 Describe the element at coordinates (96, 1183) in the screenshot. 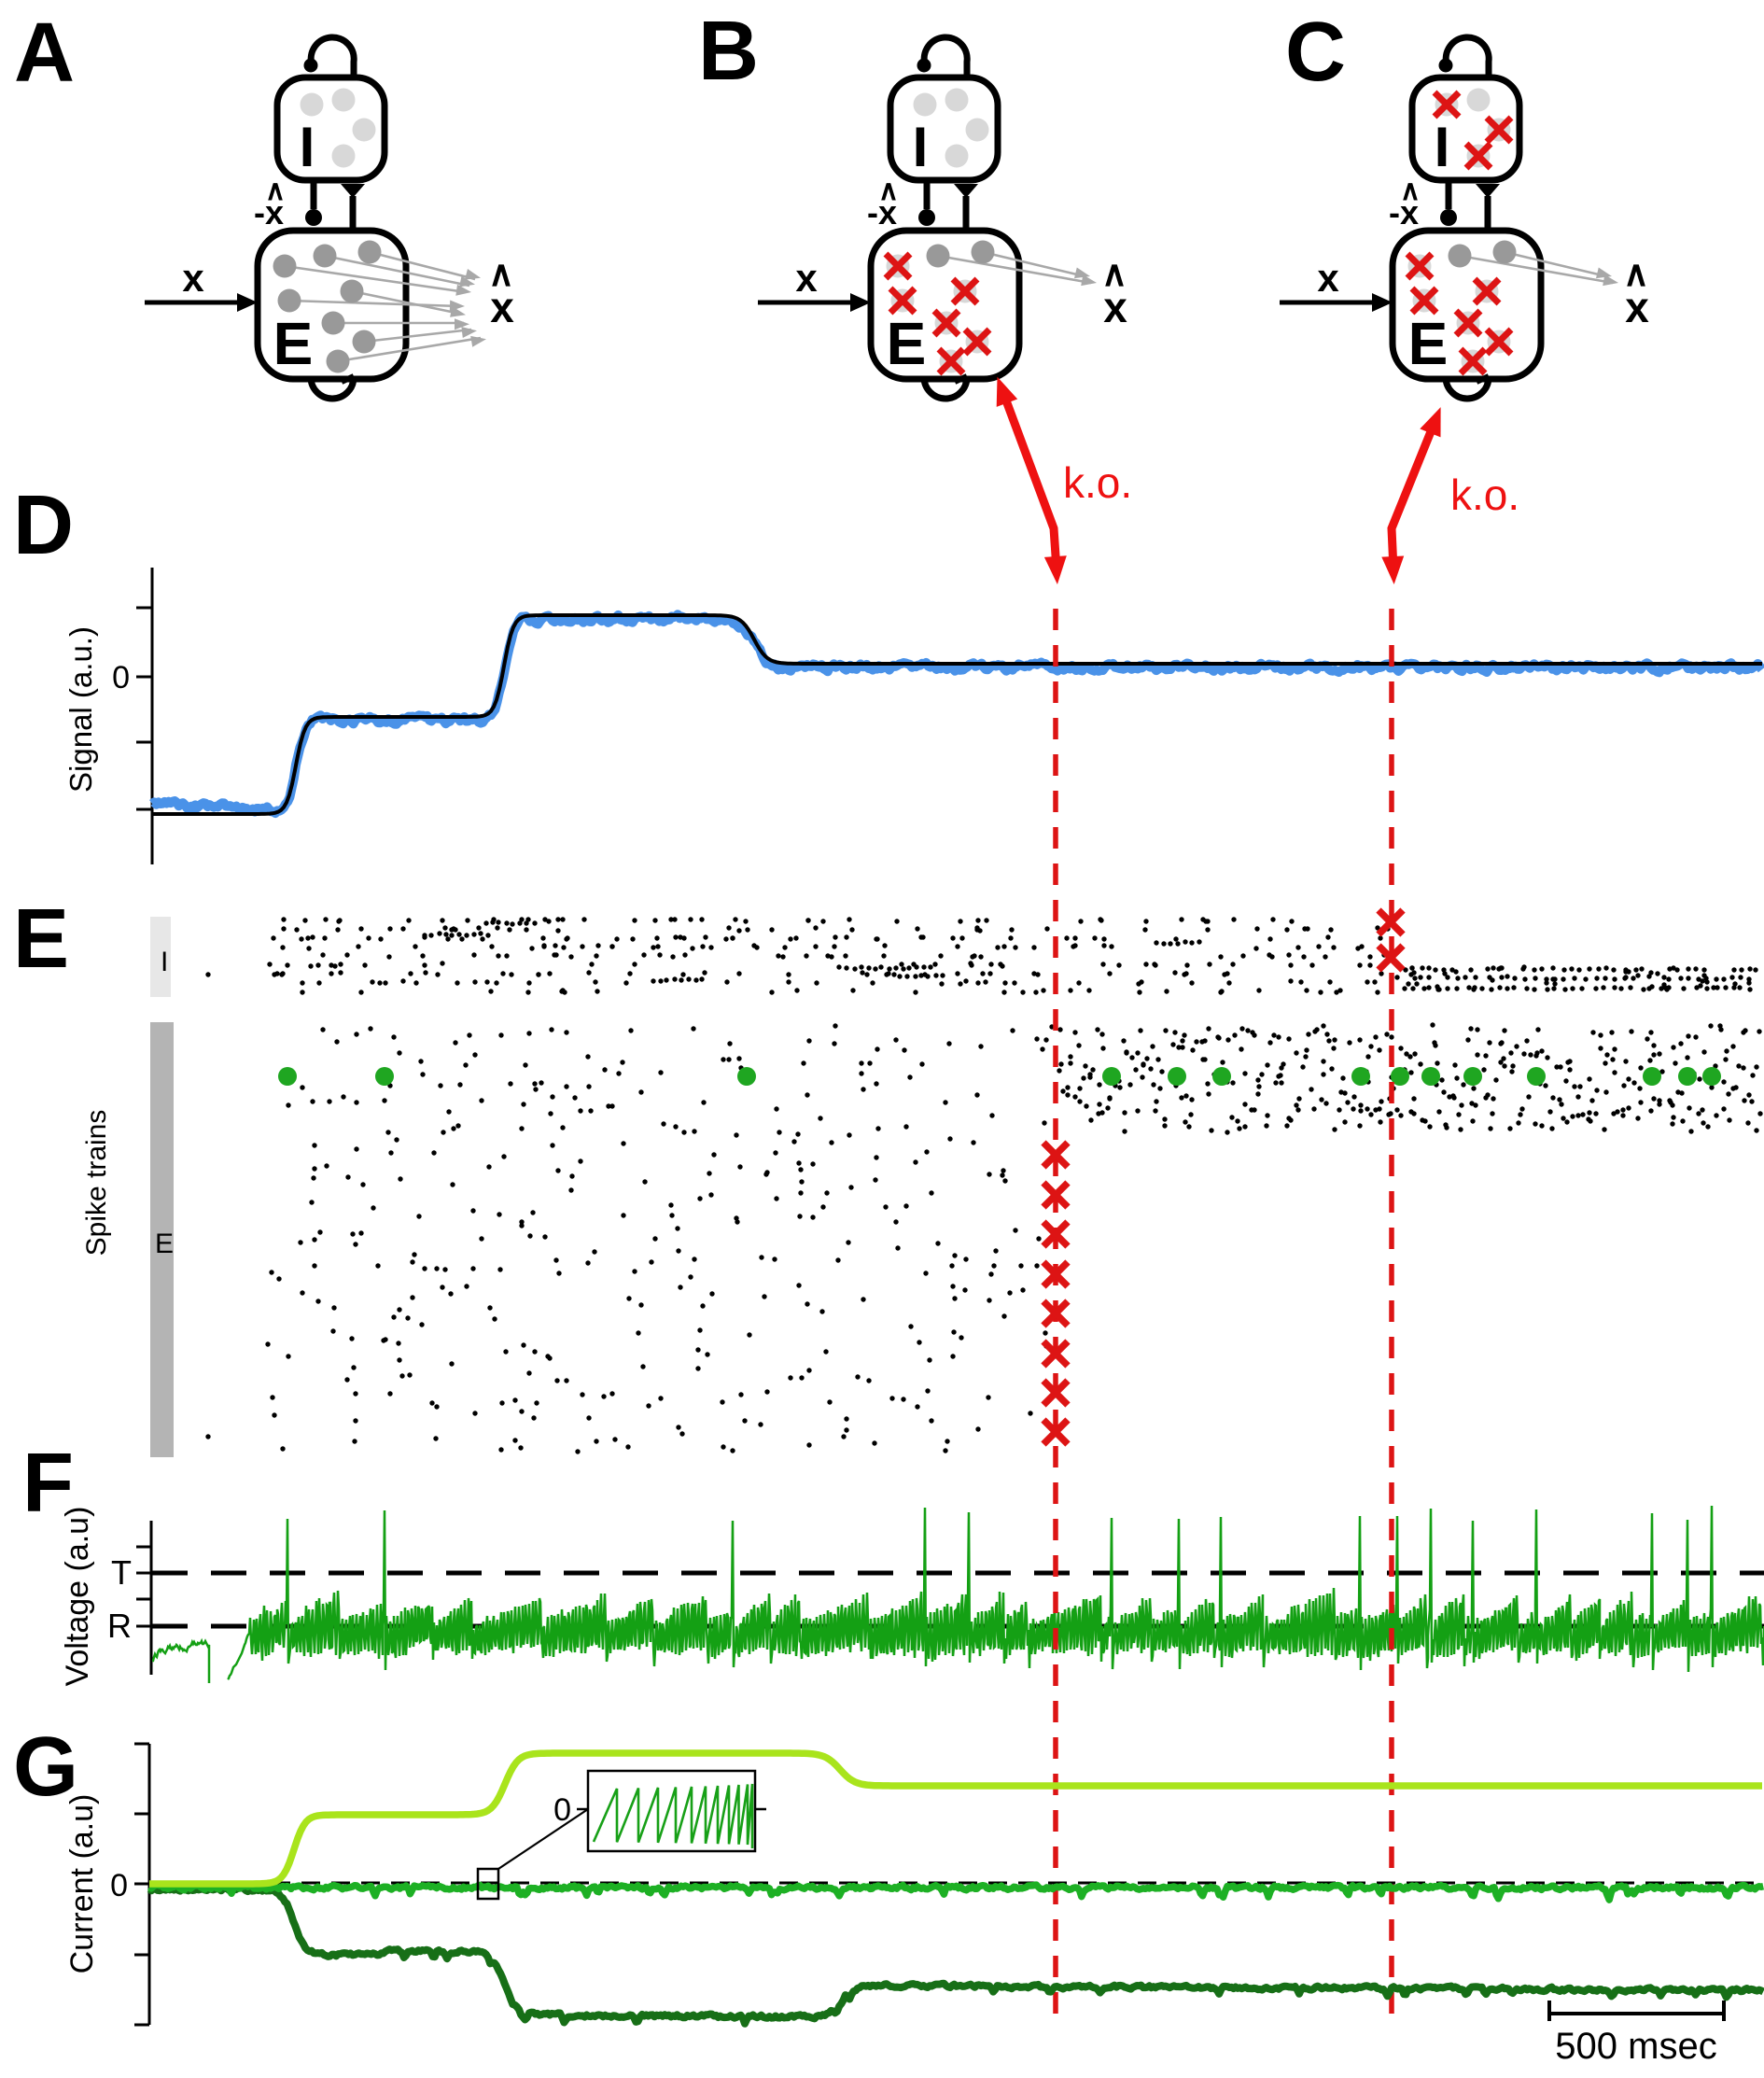

I see `svg-text: Spike trains` at that location.